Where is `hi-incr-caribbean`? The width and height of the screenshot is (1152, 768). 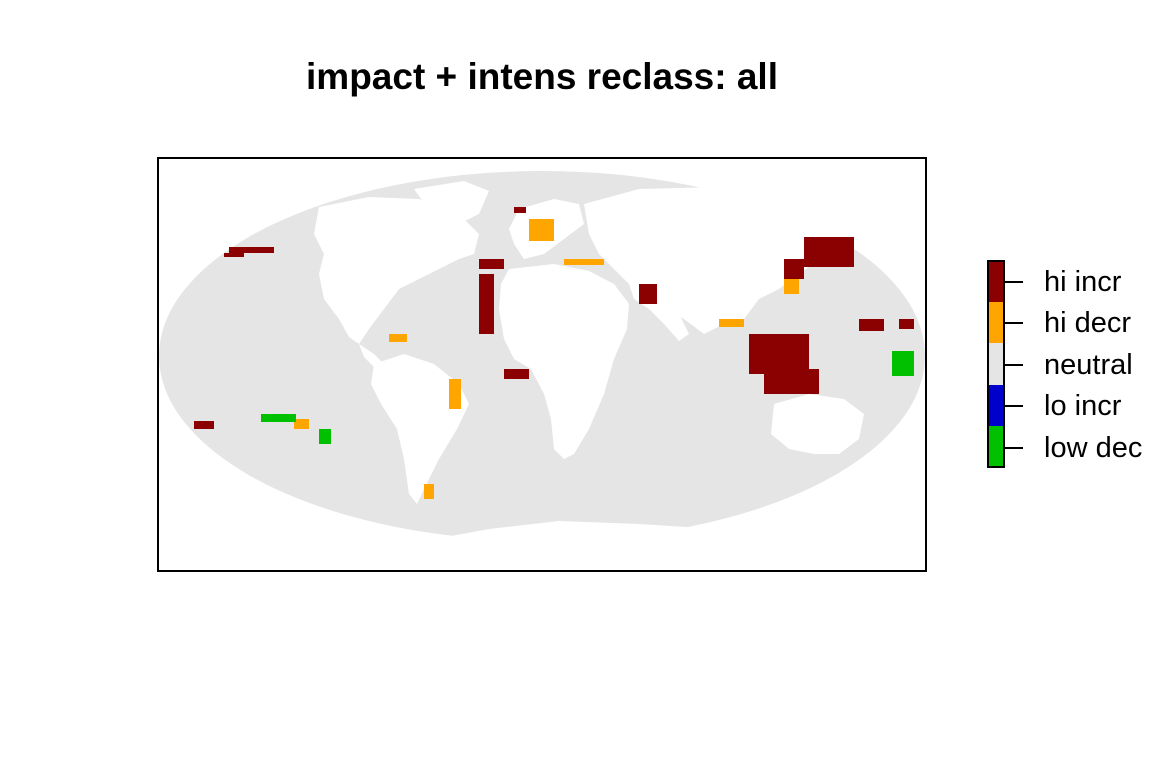
hi-incr-caribbean is located at coordinates (486, 304).